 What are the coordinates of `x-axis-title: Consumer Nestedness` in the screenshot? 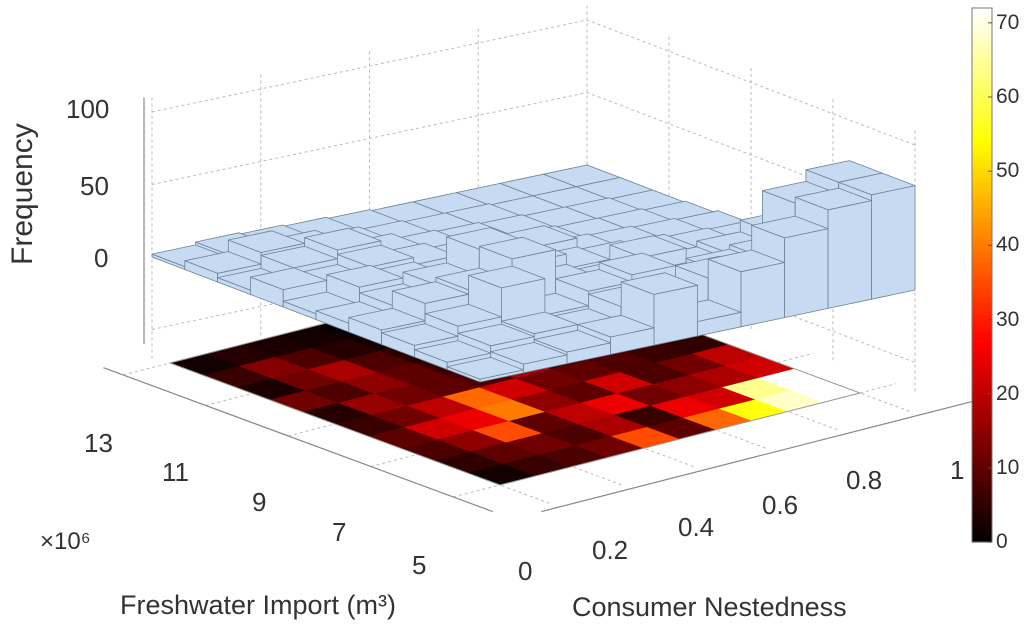 It's located at (709, 607).